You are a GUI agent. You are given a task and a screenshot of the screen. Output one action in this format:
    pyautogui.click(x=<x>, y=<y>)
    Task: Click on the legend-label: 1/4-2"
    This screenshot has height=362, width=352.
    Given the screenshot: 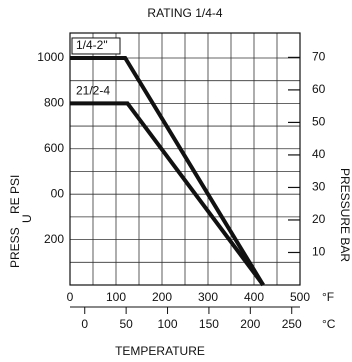 What is the action you would take?
    pyautogui.click(x=92, y=45)
    